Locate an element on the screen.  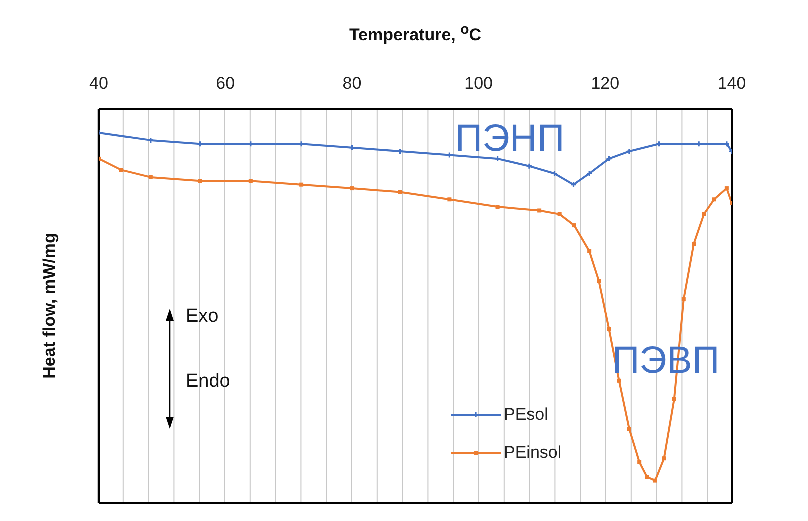
annotation: ПЭНП is located at coordinates (510, 139).